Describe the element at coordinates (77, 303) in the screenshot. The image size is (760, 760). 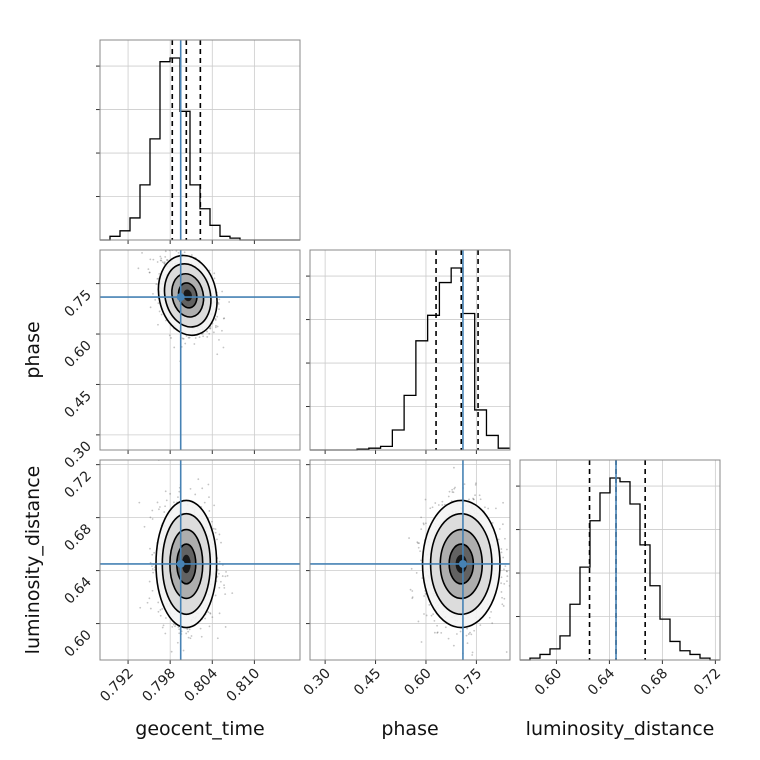
I see `y-tick-label-phase: 0.75` at that location.